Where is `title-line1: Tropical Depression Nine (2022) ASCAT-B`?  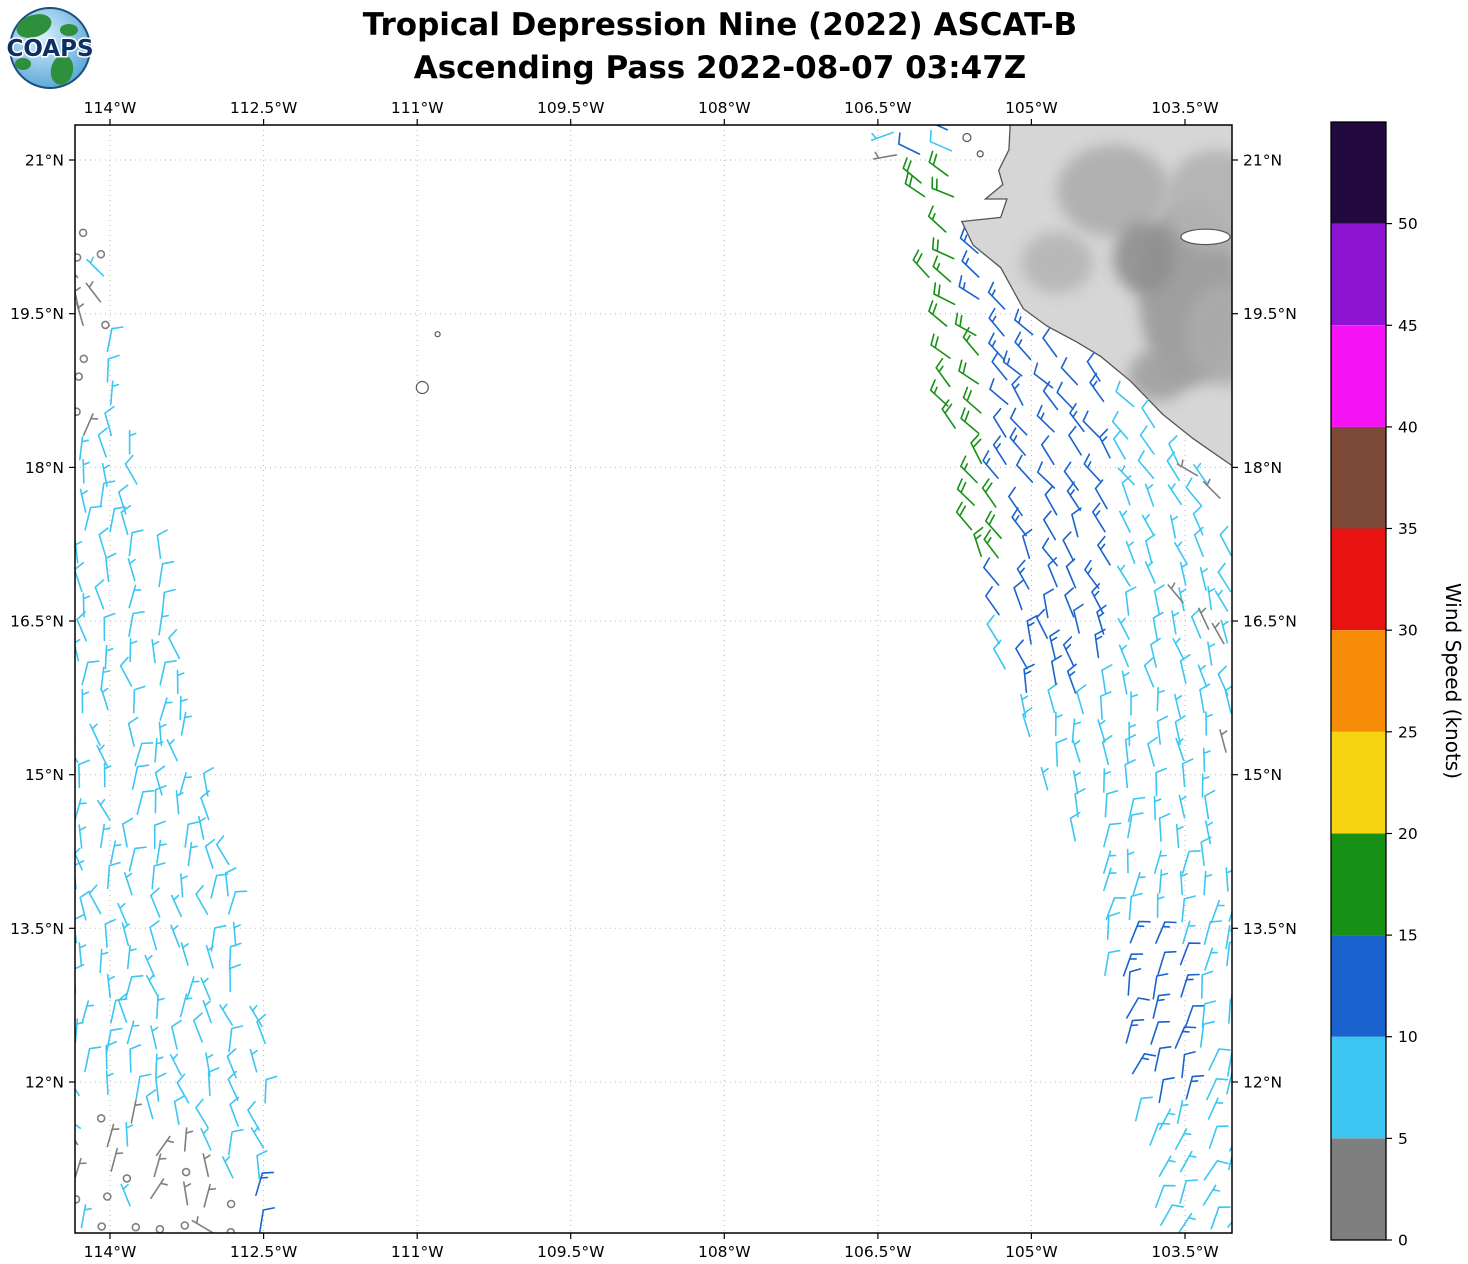 title-line1: Tropical Depression Nine (2022) ASCAT-B is located at coordinates (720, 25).